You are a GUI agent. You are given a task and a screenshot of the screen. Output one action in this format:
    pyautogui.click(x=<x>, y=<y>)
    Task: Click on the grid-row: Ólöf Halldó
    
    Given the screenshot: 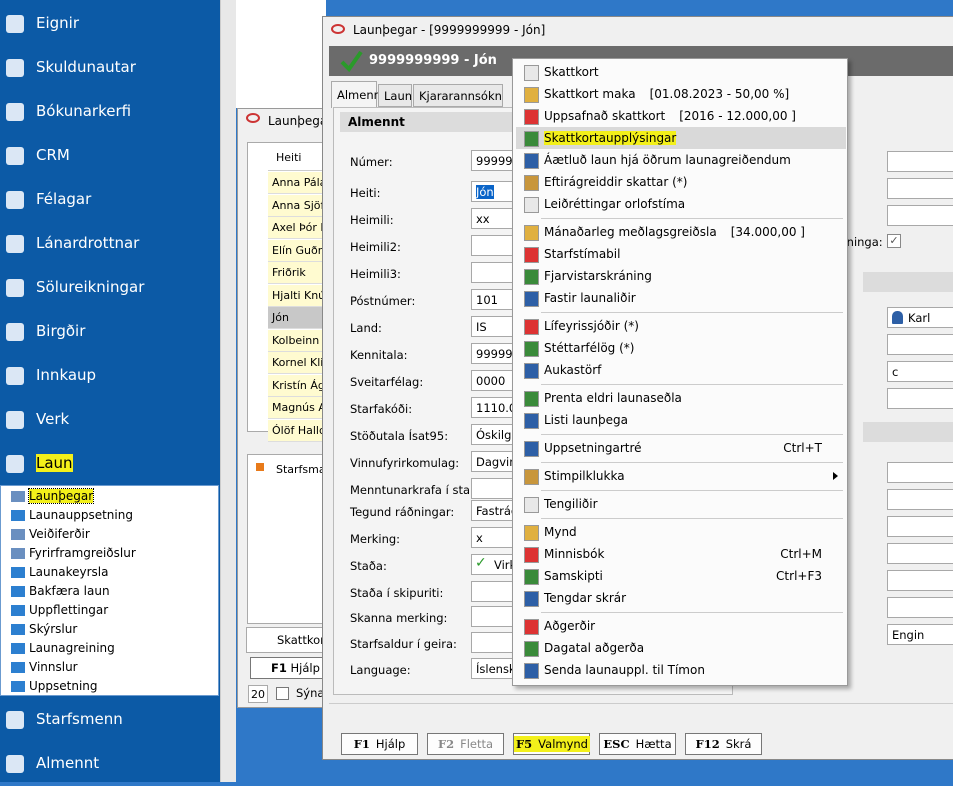 What is the action you would take?
    pyautogui.click(x=303, y=430)
    